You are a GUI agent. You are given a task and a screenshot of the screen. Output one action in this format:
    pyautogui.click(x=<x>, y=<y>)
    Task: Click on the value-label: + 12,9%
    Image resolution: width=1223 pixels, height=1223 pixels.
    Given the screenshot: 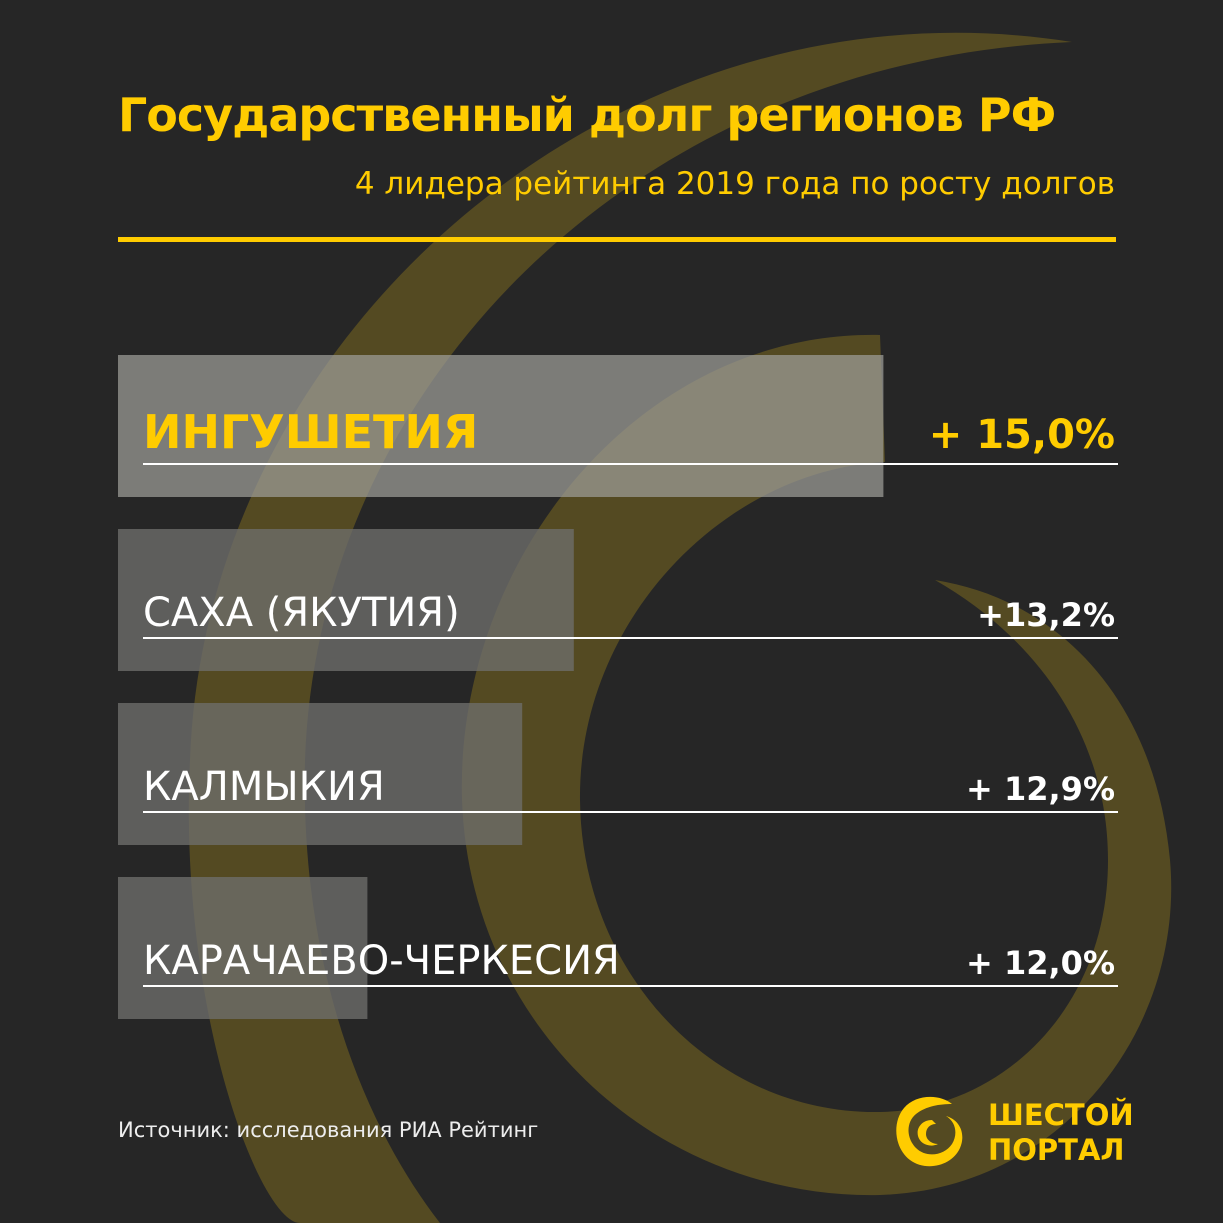 What is the action you would take?
    pyautogui.click(x=1040, y=789)
    